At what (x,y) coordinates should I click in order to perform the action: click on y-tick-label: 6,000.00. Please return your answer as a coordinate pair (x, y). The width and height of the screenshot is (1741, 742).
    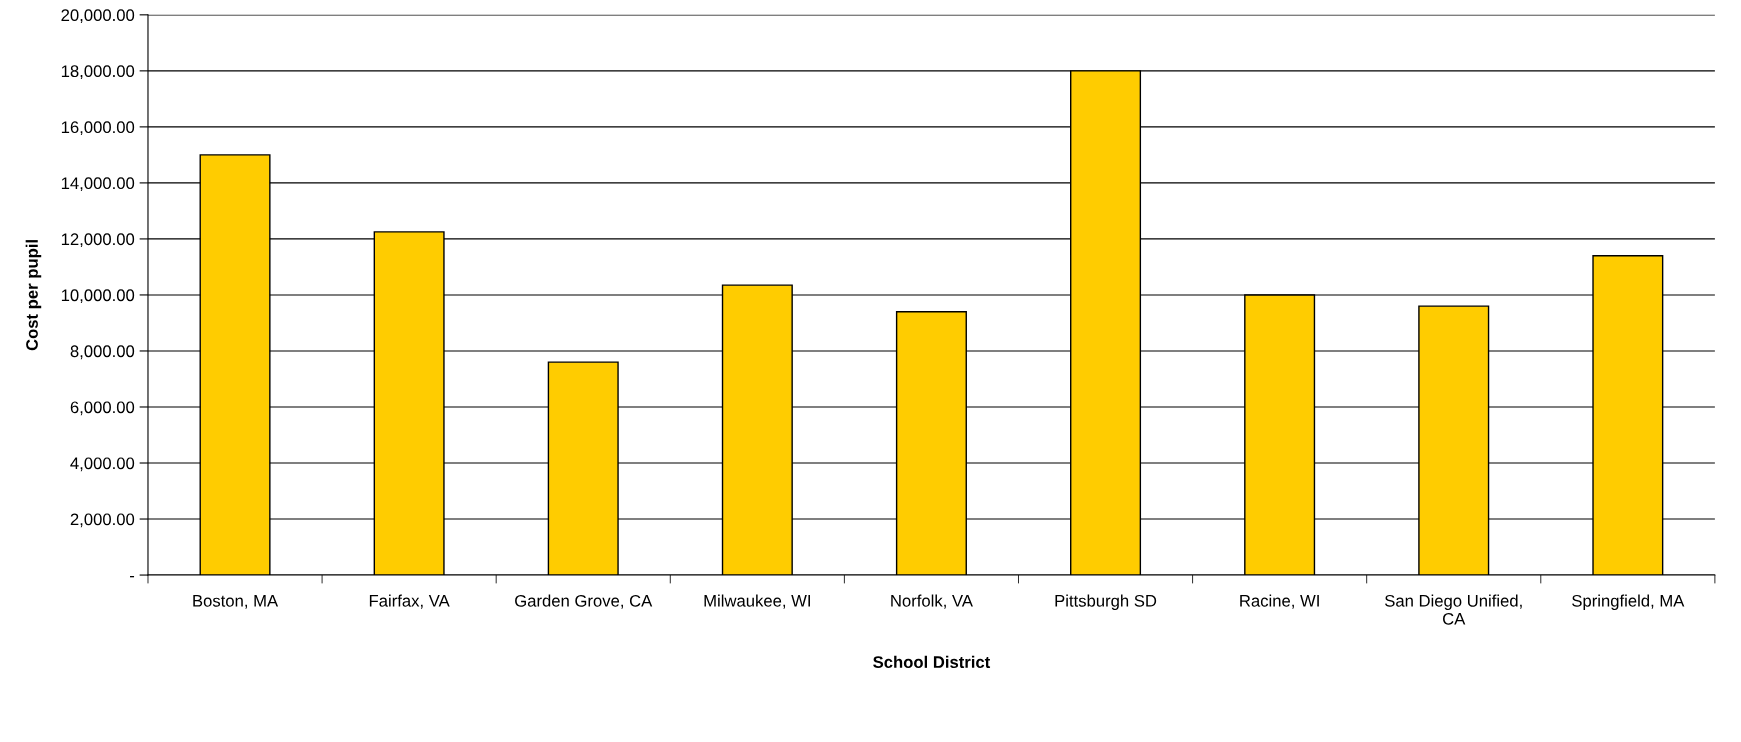
    Looking at the image, I should click on (102, 408).